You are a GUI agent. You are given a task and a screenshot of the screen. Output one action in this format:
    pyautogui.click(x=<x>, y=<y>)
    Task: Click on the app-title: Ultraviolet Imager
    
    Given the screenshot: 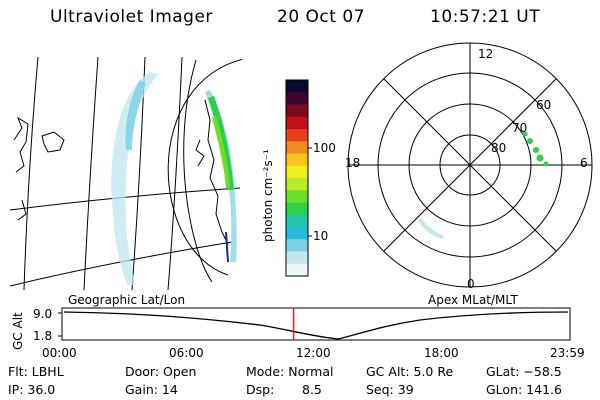 What is the action you would take?
    pyautogui.click(x=131, y=17)
    